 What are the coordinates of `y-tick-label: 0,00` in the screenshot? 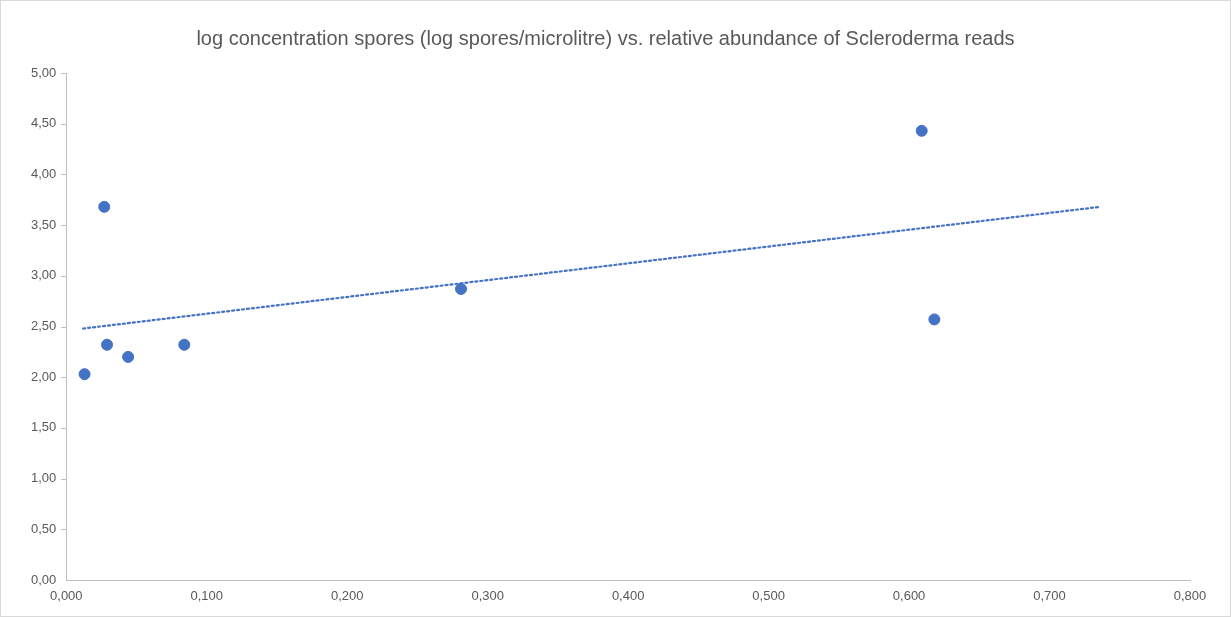 It's located at (43, 579).